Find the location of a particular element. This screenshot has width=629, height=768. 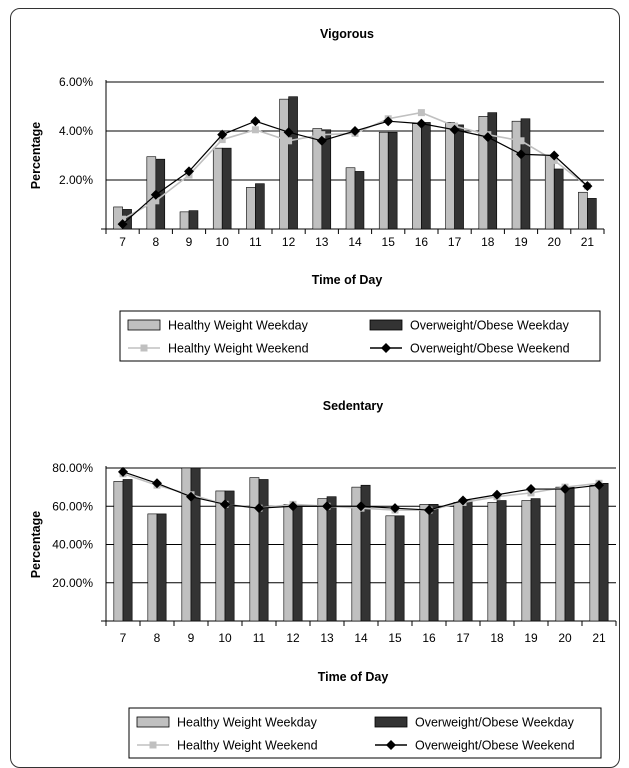

chart-title: Sedentary is located at coordinates (353, 406).